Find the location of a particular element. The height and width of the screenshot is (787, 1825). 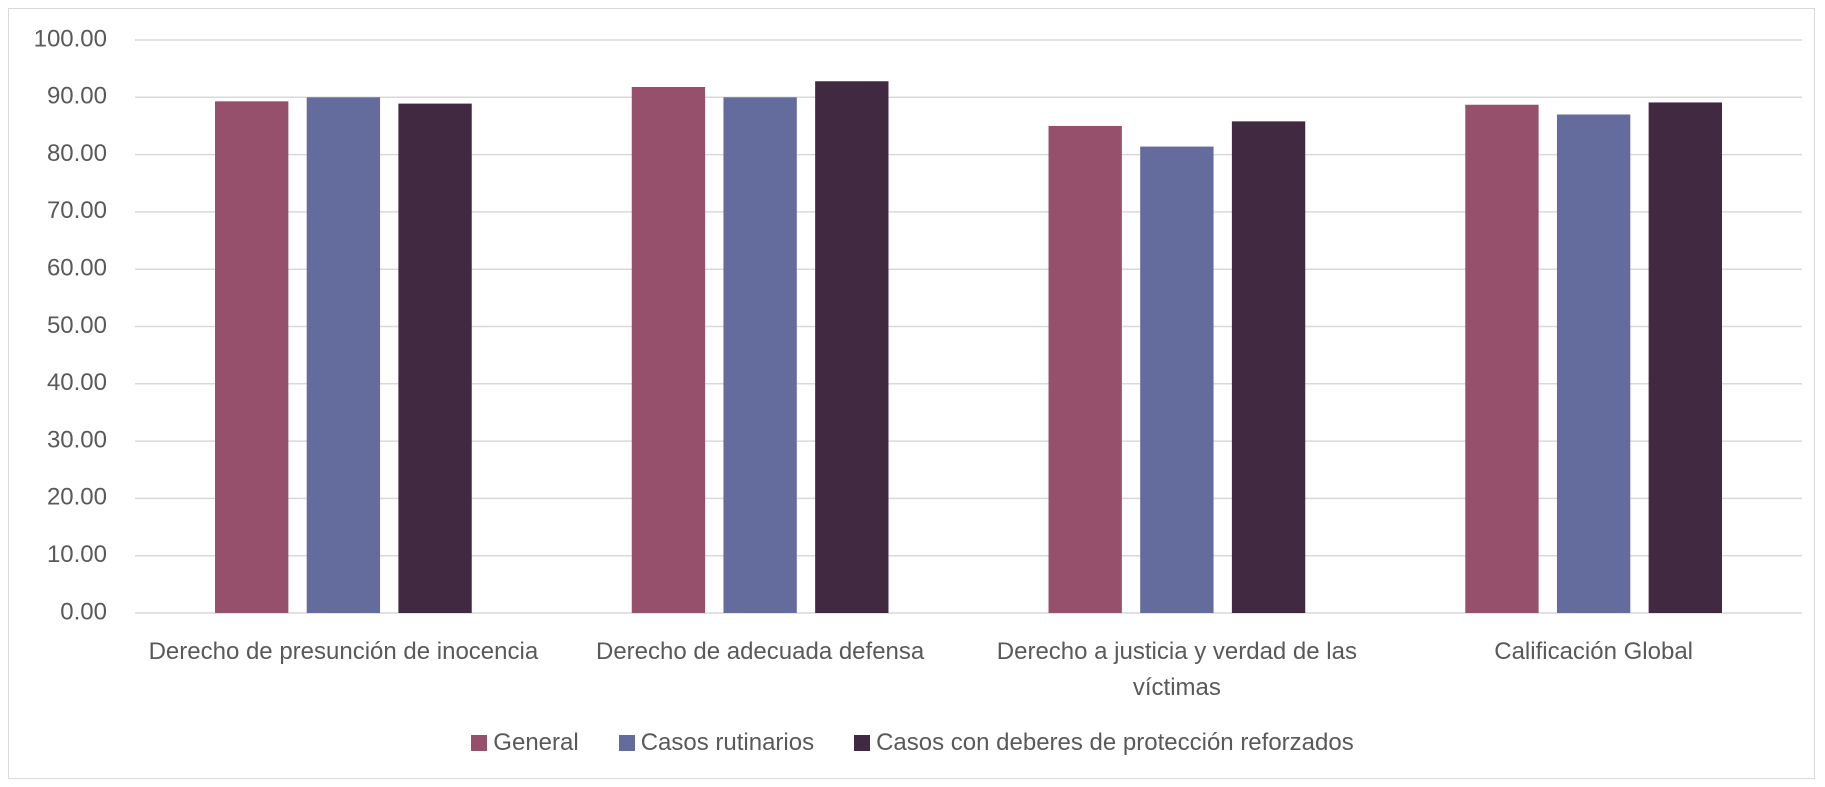

y-tick-label: 0.00 is located at coordinates (83, 611).